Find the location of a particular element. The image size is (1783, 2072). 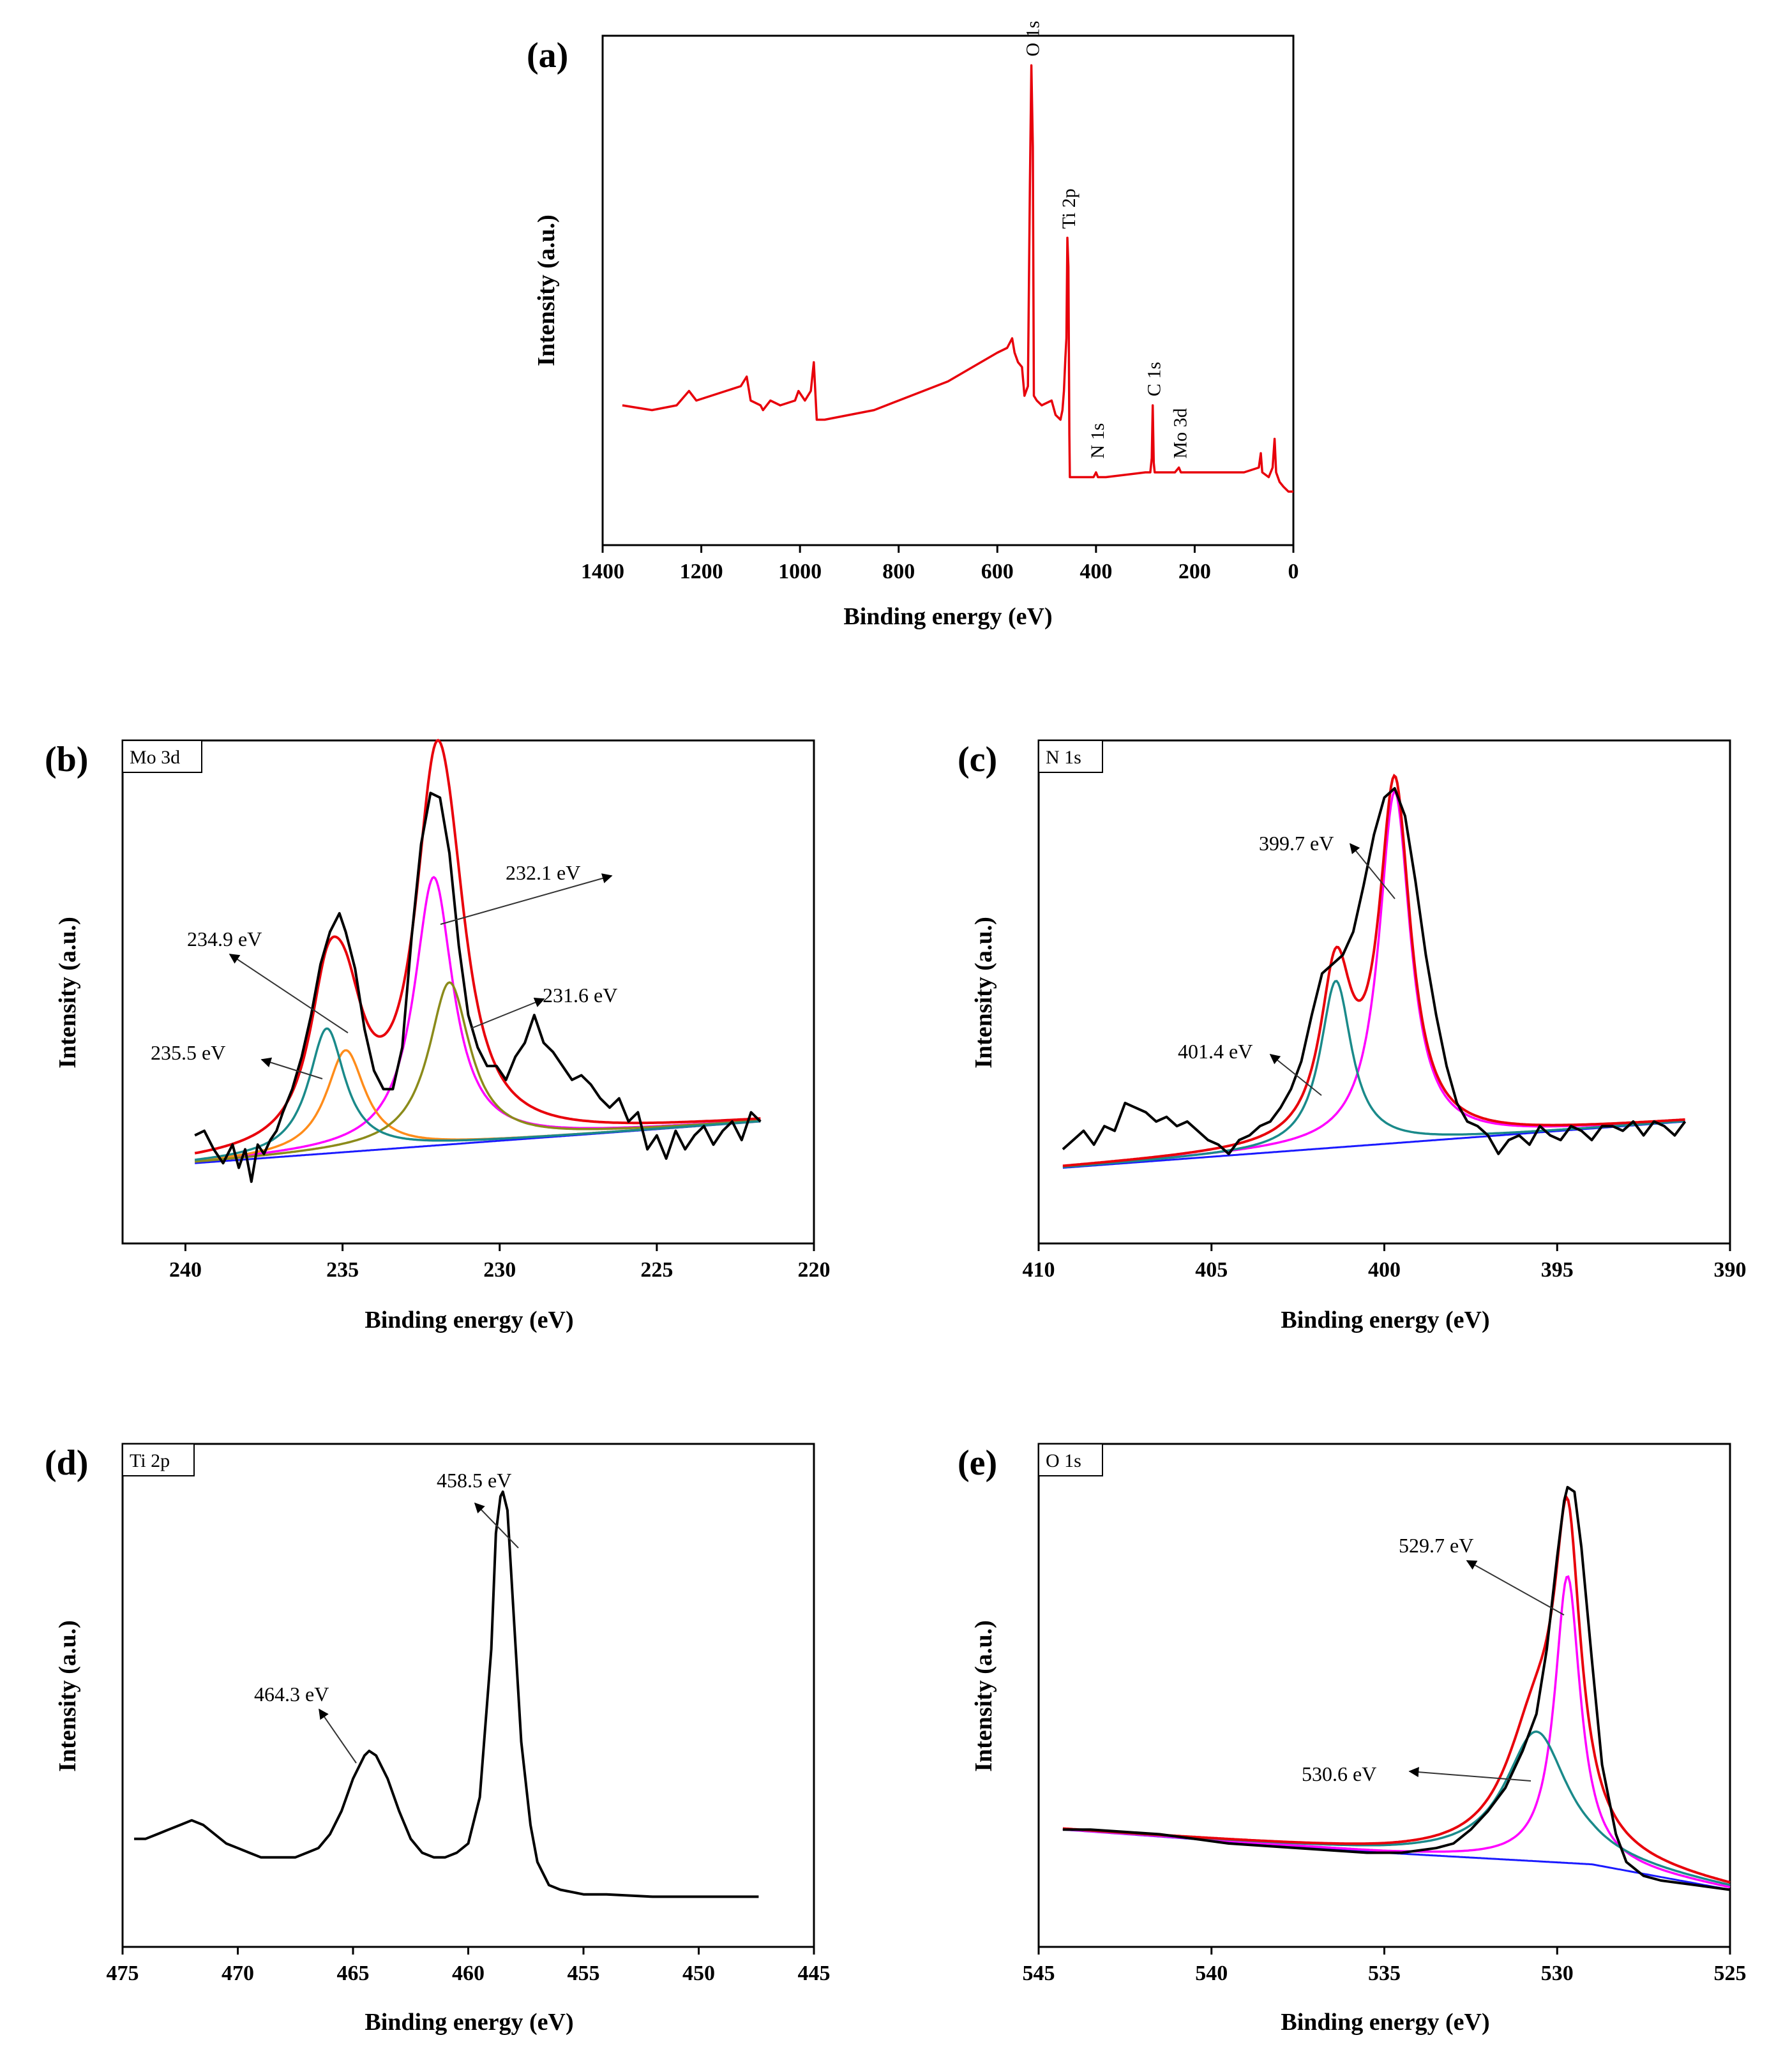

panel-e-letter: (e) is located at coordinates (977, 1463).